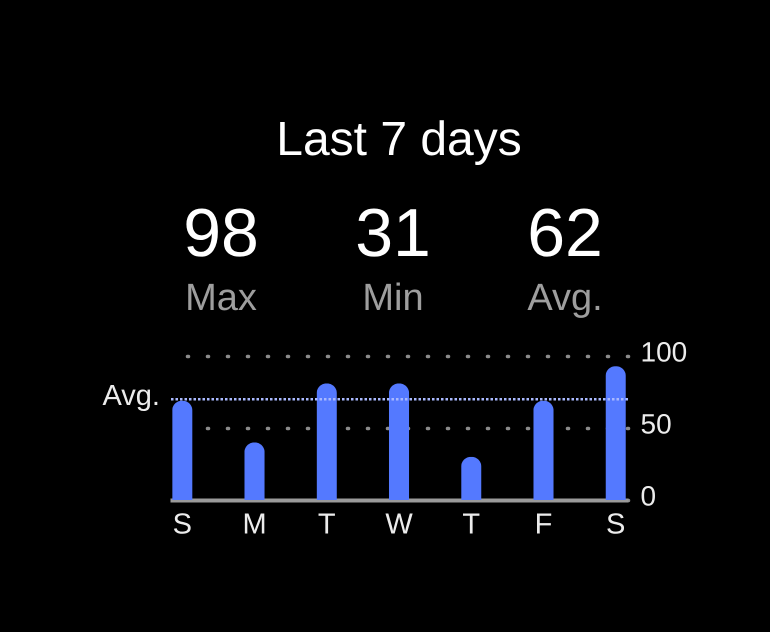  What do you see at coordinates (221, 233) in the screenshot?
I see `text: 98` at bounding box center [221, 233].